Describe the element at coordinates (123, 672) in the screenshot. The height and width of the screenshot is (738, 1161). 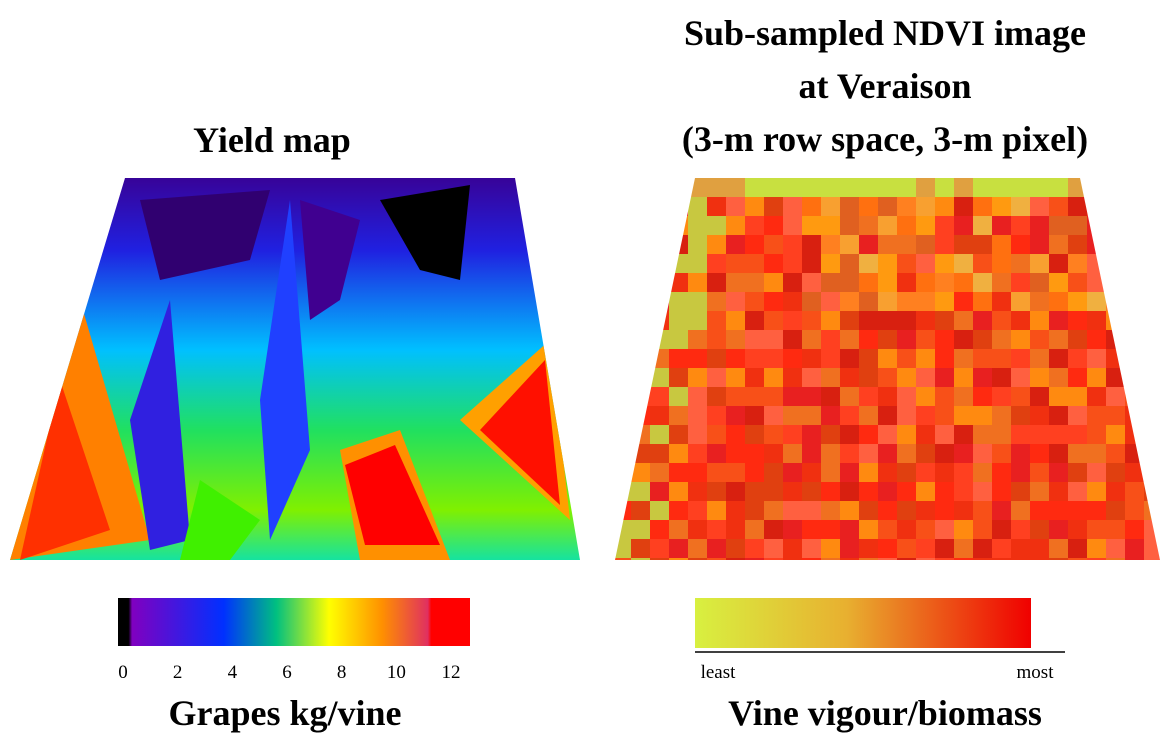
I see `tick-label: 0` at that location.